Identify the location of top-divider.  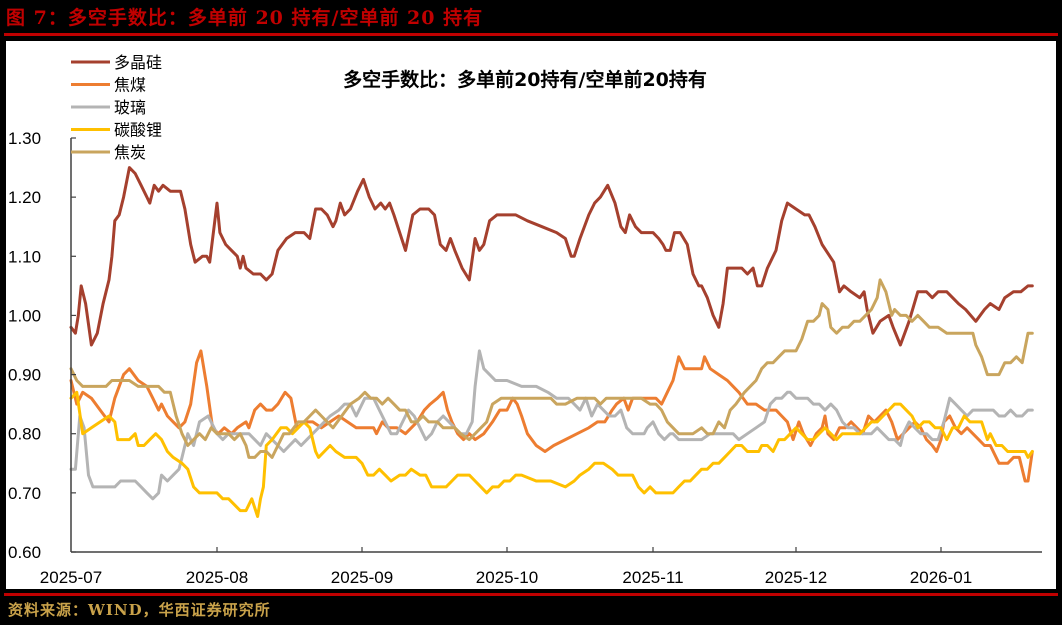
(531, 34).